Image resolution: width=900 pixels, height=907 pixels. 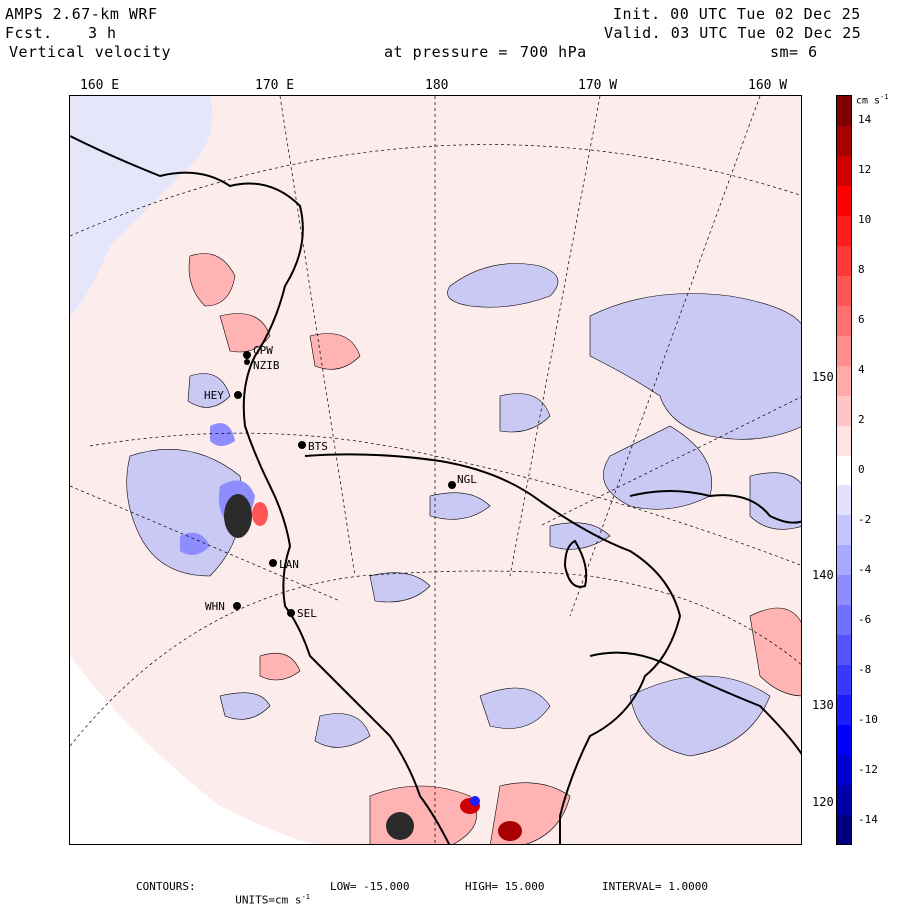 What do you see at coordinates (247, 362) in the screenshot?
I see `station-nzib` at bounding box center [247, 362].